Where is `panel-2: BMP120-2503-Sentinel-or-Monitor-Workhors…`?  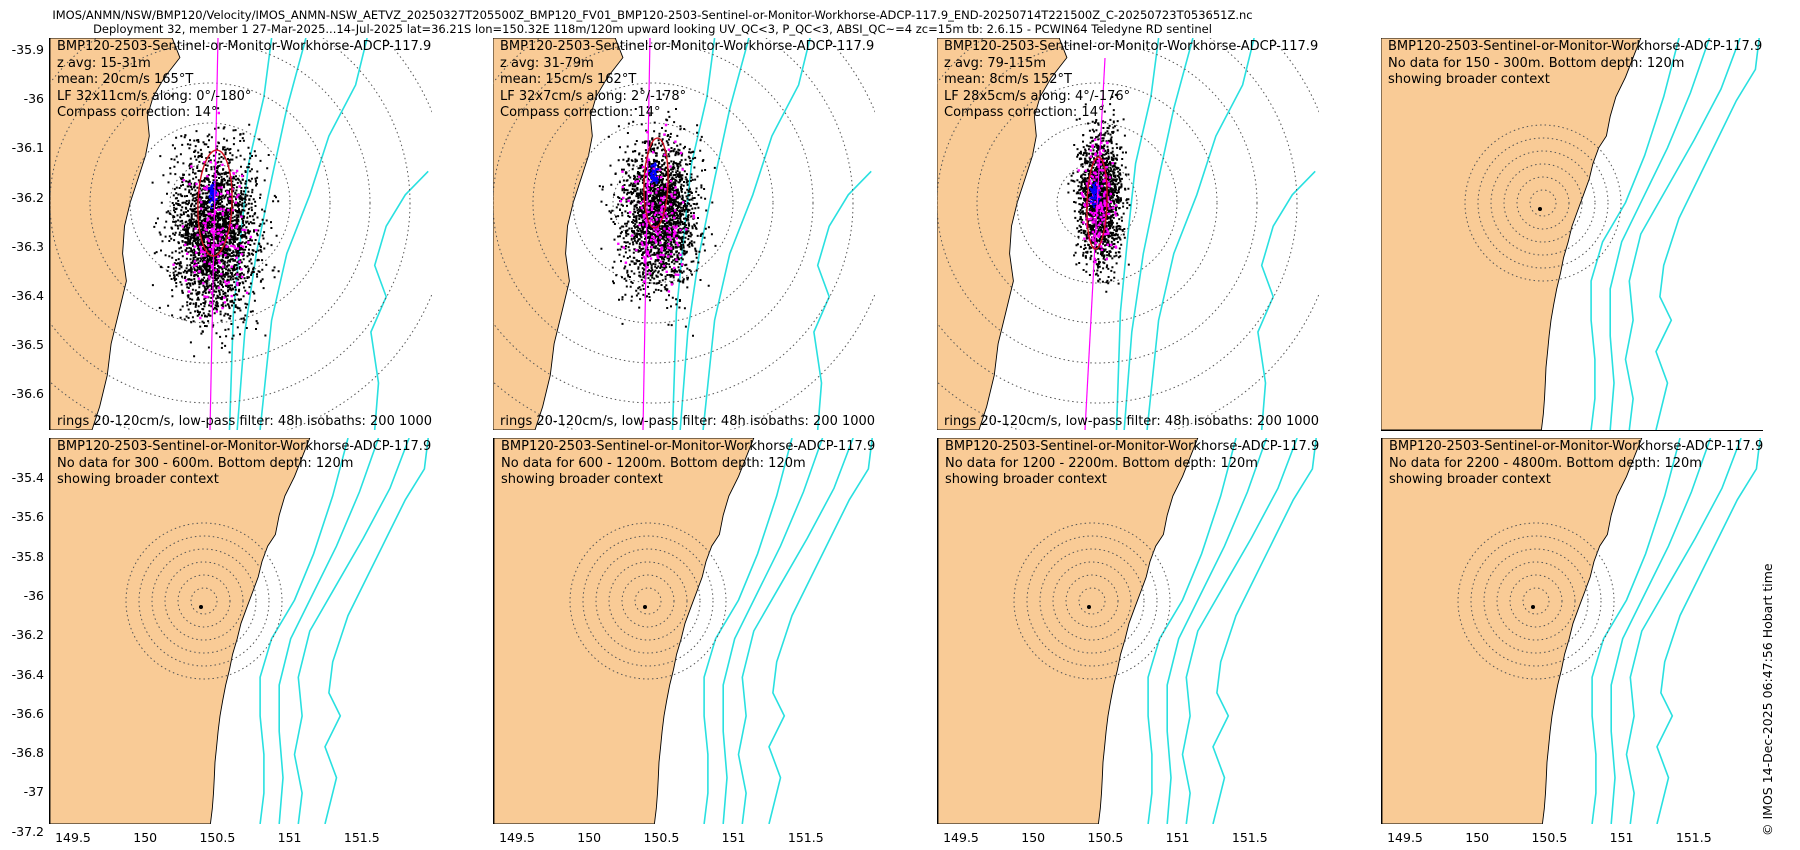 panel-2: BMP120-2503-Sentinel-or-Monitor-Workhors… is located at coordinates (684, 234).